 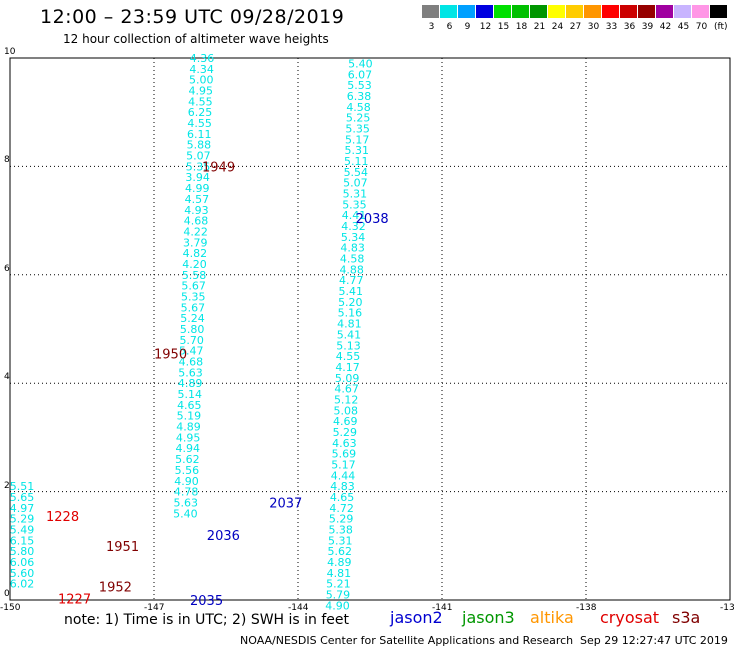 What do you see at coordinates (10, 52) in the screenshot?
I see `y-tick-label: 10` at bounding box center [10, 52].